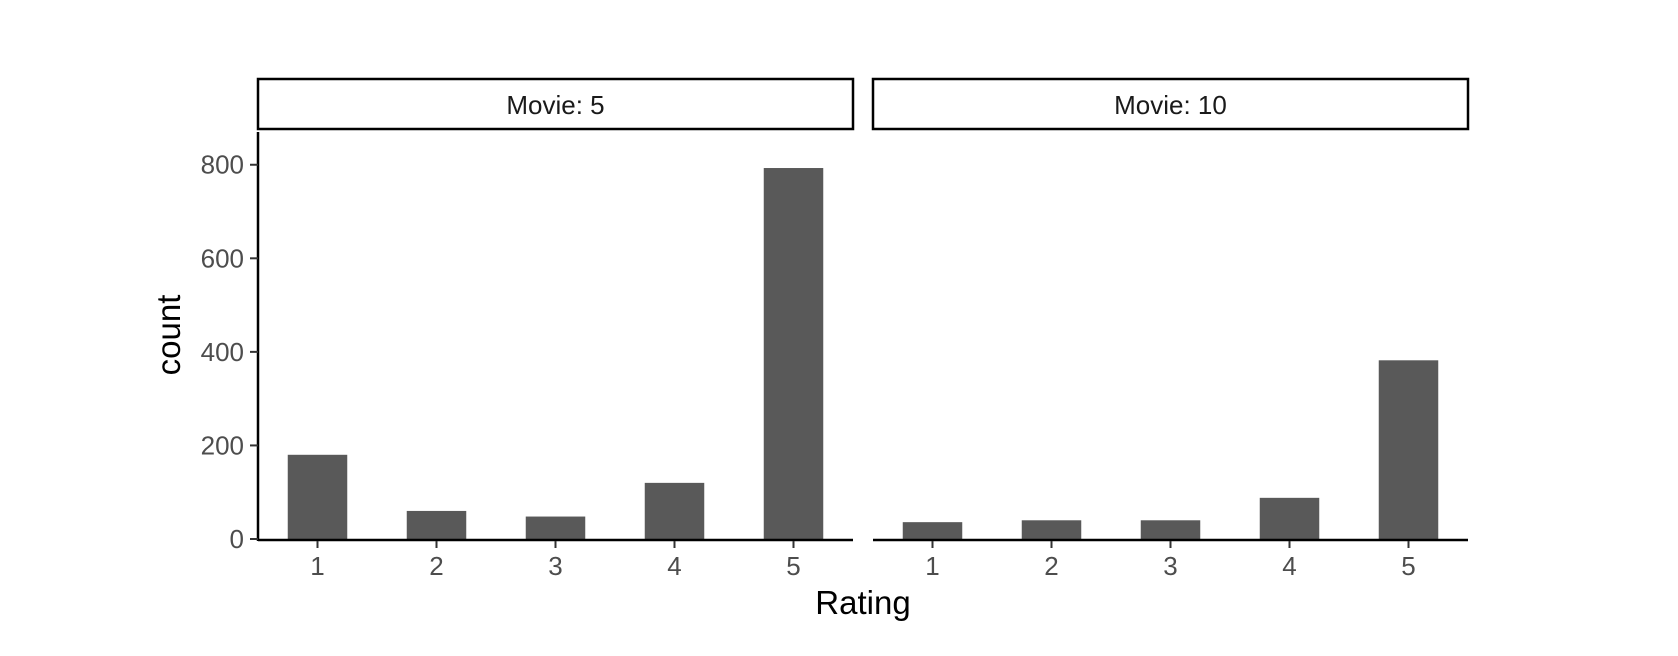 The height and width of the screenshot is (656, 1678). I want to click on x-axis-title: Rating, so click(862, 602).